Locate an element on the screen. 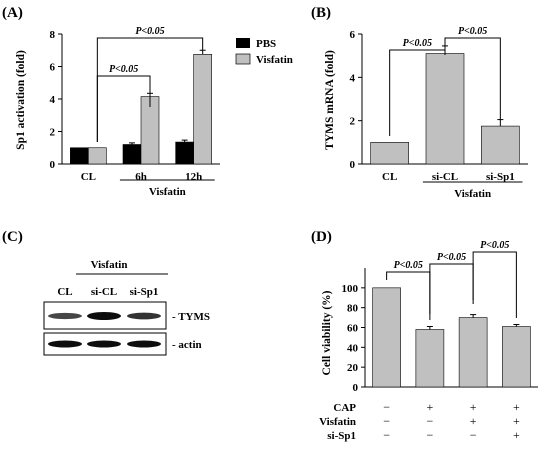 The height and width of the screenshot is (459, 550). panel-a-ytick-label: 8 is located at coordinates (53, 35).